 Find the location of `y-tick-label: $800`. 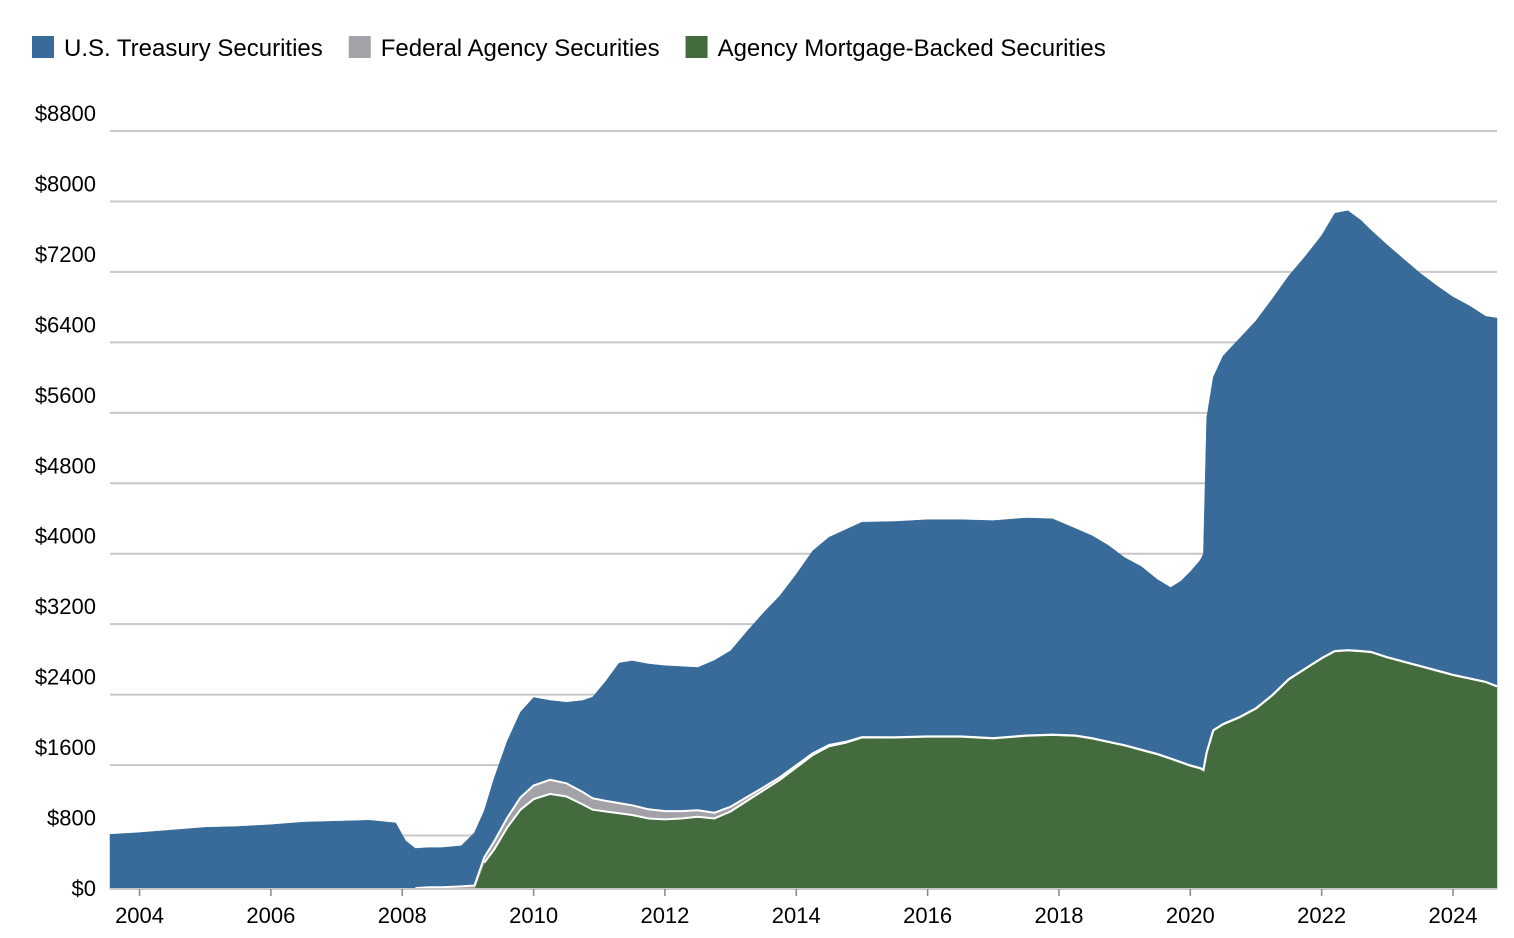

y-tick-label: $800 is located at coordinates (71, 818).